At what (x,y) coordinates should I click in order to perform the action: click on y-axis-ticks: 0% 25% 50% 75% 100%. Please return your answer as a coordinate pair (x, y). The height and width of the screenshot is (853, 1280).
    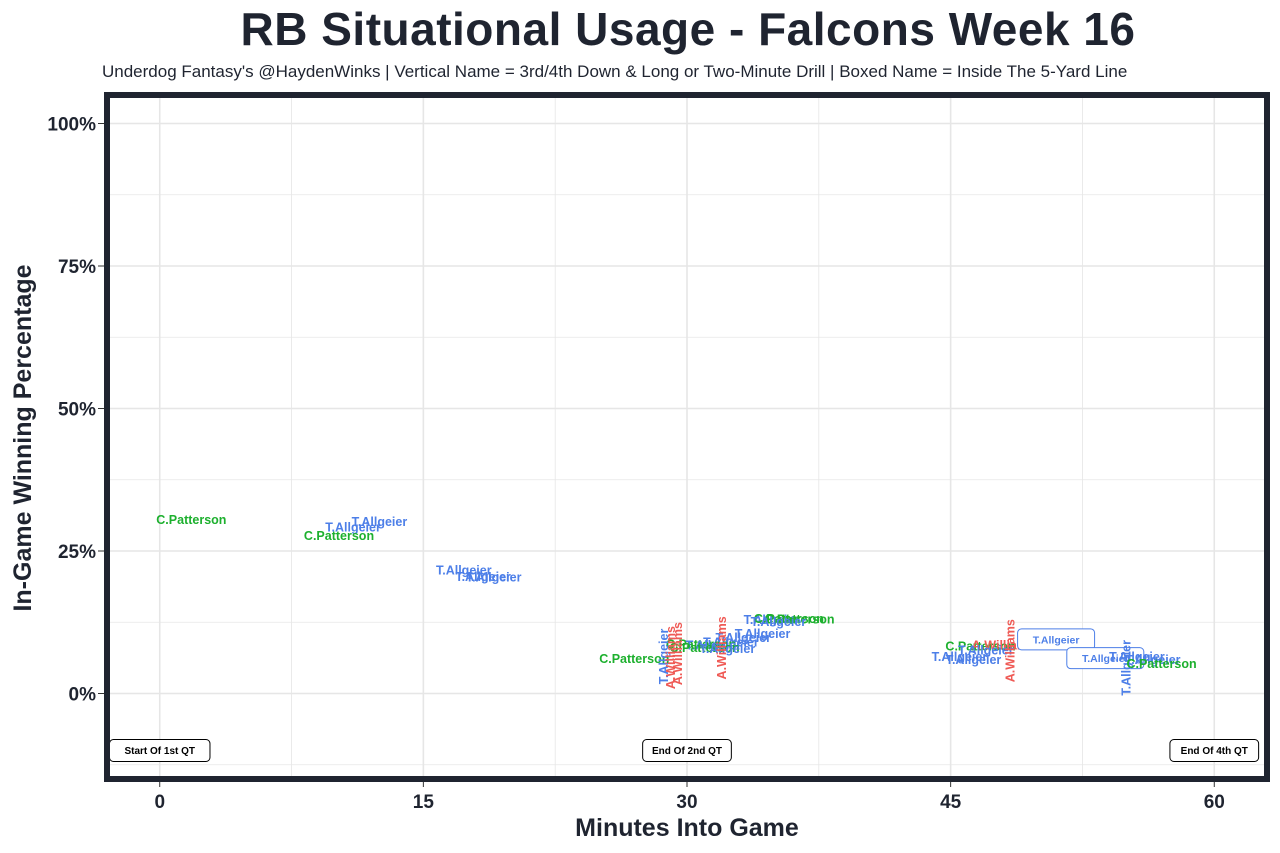
    Looking at the image, I should click on (75, 410).